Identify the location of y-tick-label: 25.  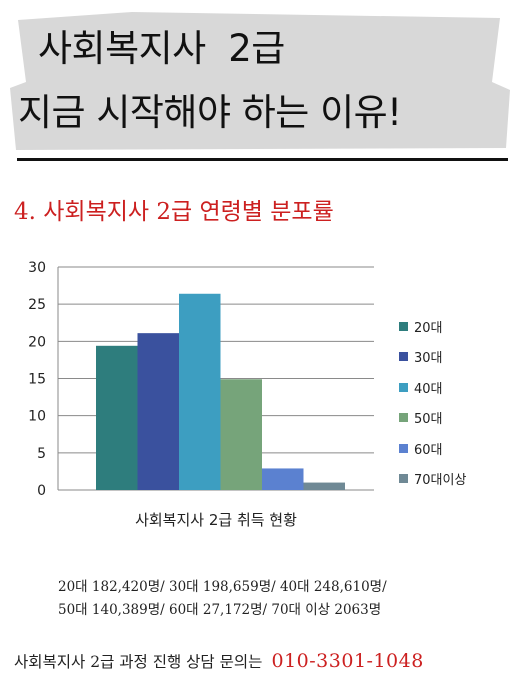
(37, 305).